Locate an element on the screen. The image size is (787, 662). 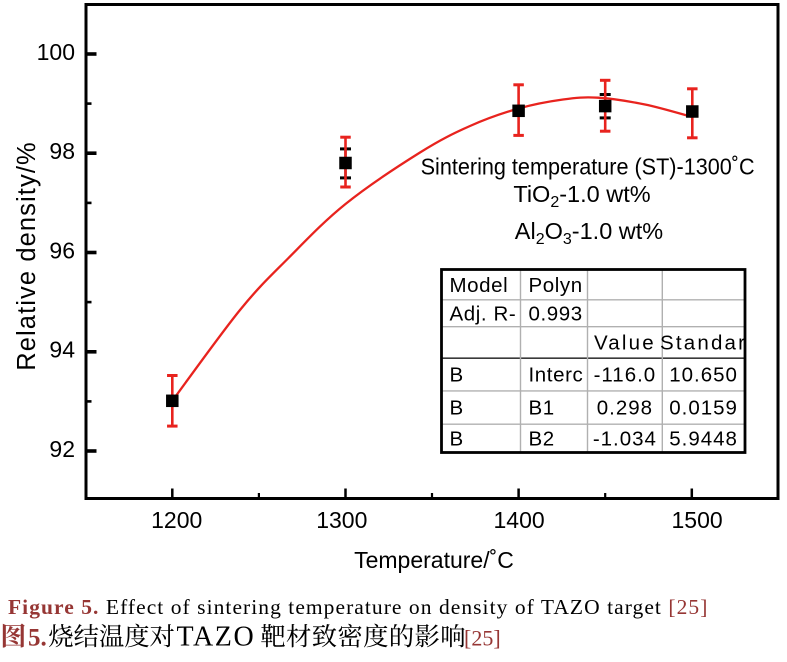
svg-text: 10.650 is located at coordinates (703, 375).